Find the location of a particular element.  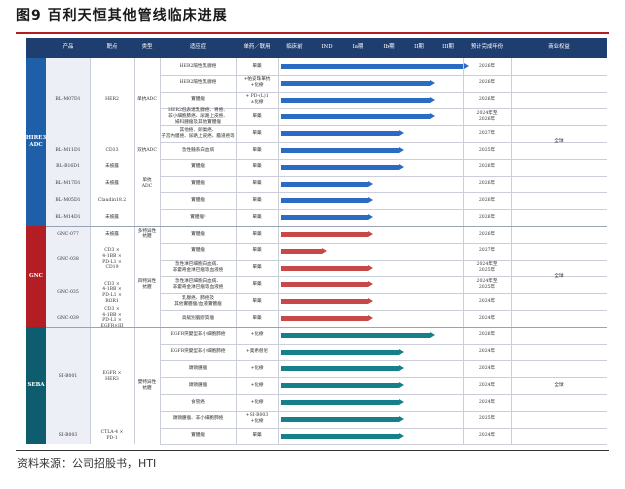

target: EGFR × HER3 is located at coordinates (112, 377).